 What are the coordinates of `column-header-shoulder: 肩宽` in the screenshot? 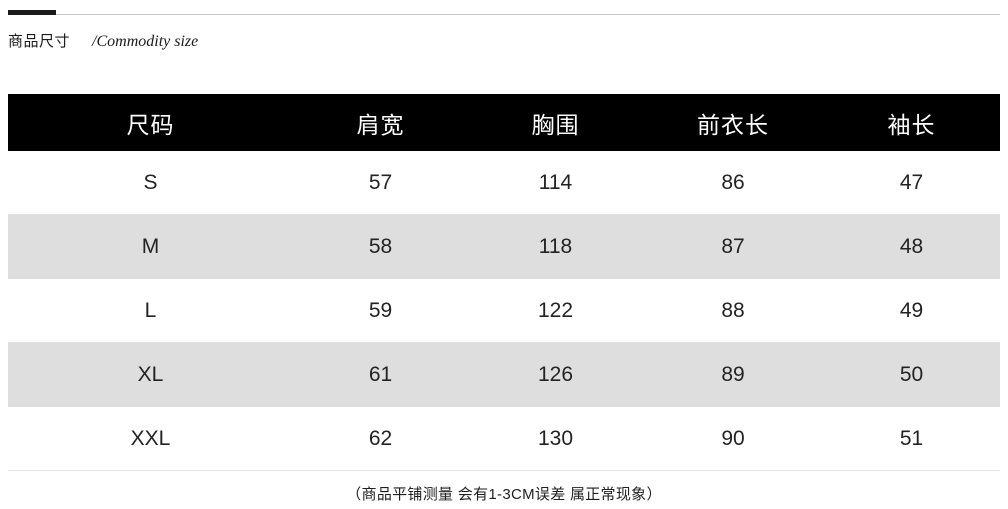 It's located at (380, 122).